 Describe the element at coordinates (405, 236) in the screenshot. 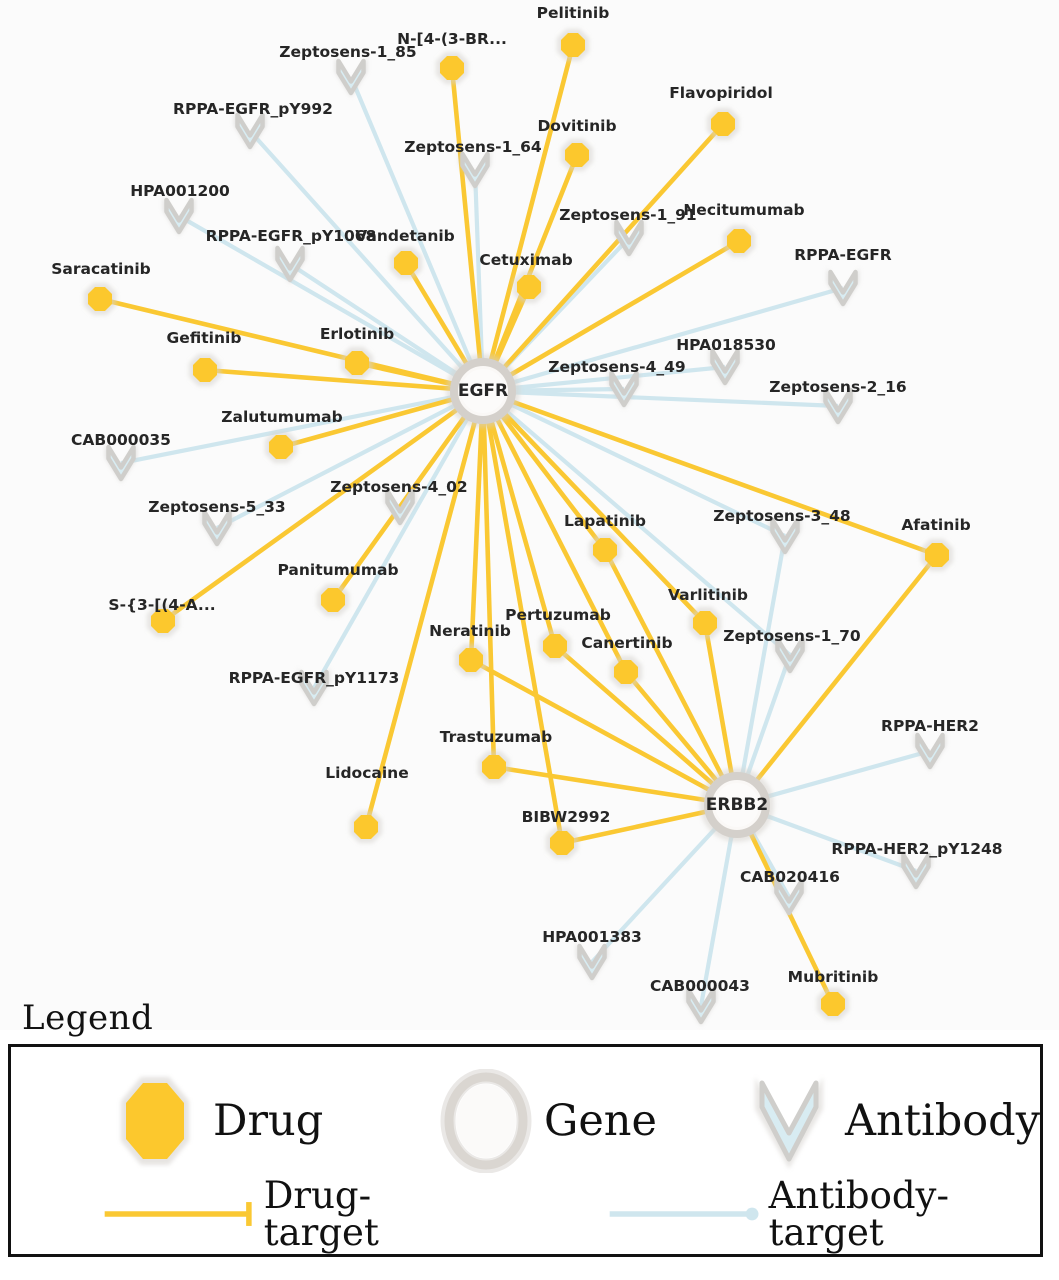

I see `drug-node-label: Vandetanib` at that location.